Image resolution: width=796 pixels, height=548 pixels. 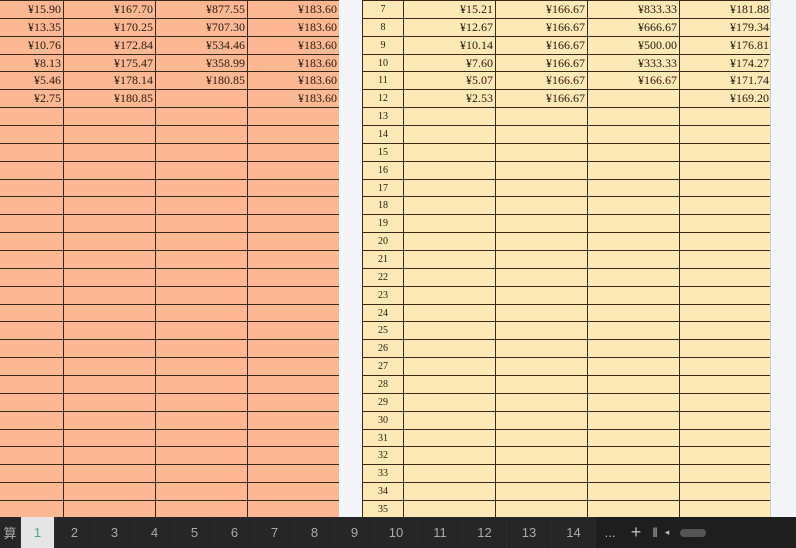 I want to click on sheet-tab-8: 8, so click(x=315, y=532).